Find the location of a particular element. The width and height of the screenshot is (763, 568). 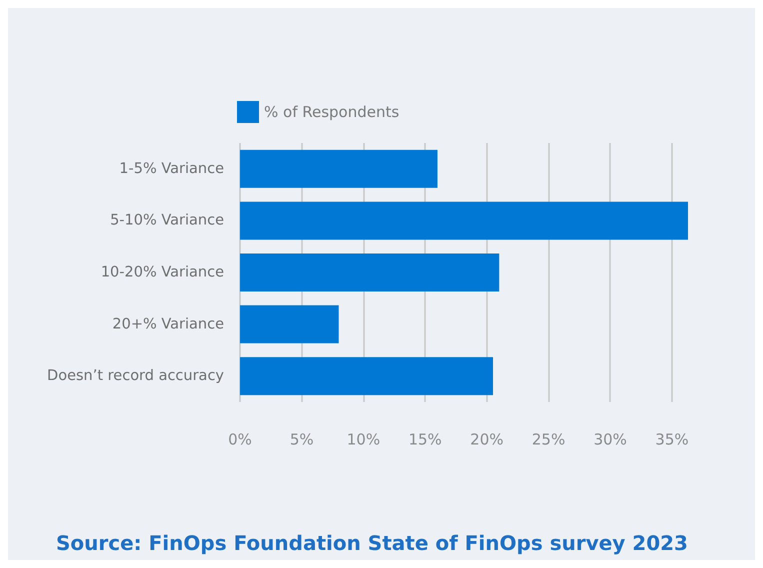

y-tick-label: 20+% Variance is located at coordinates (168, 324).